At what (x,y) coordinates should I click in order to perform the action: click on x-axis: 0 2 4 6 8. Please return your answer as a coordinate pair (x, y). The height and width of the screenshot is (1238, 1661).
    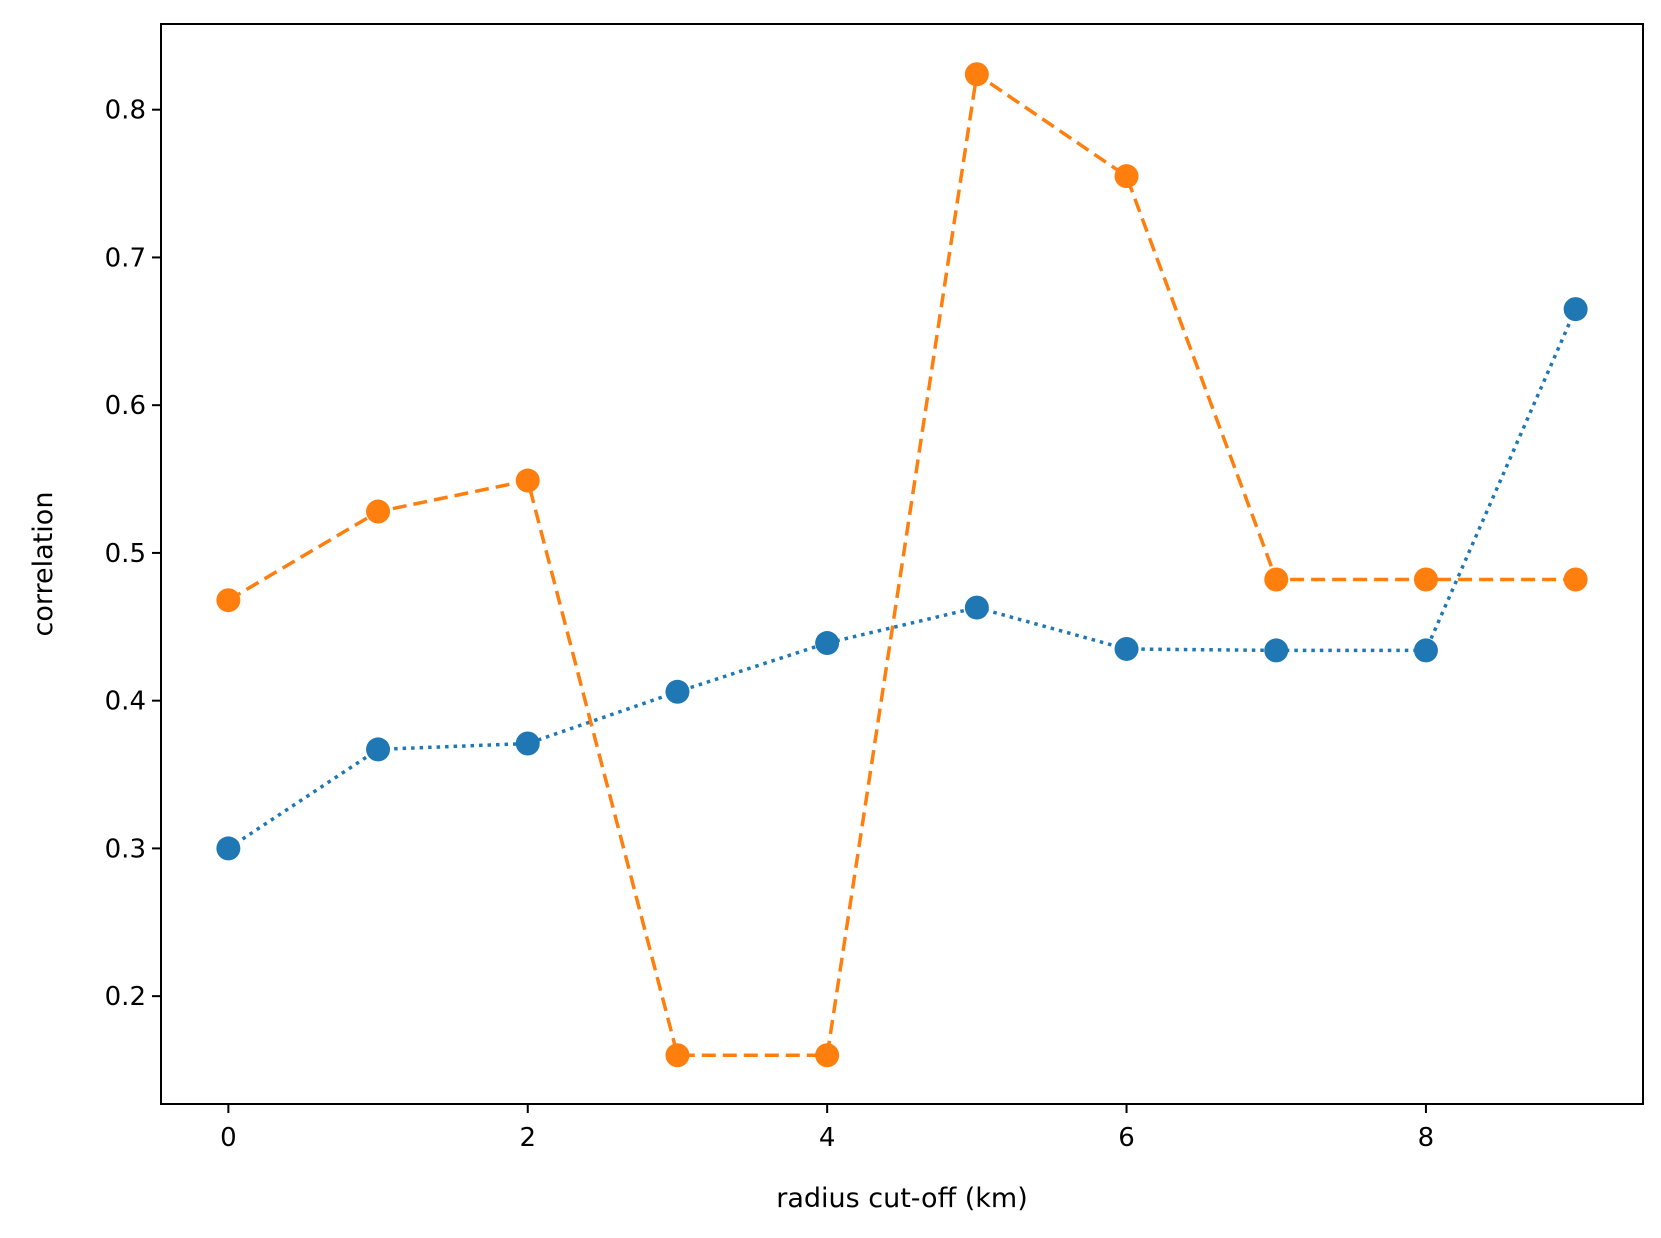
    Looking at the image, I should click on (827, 1128).